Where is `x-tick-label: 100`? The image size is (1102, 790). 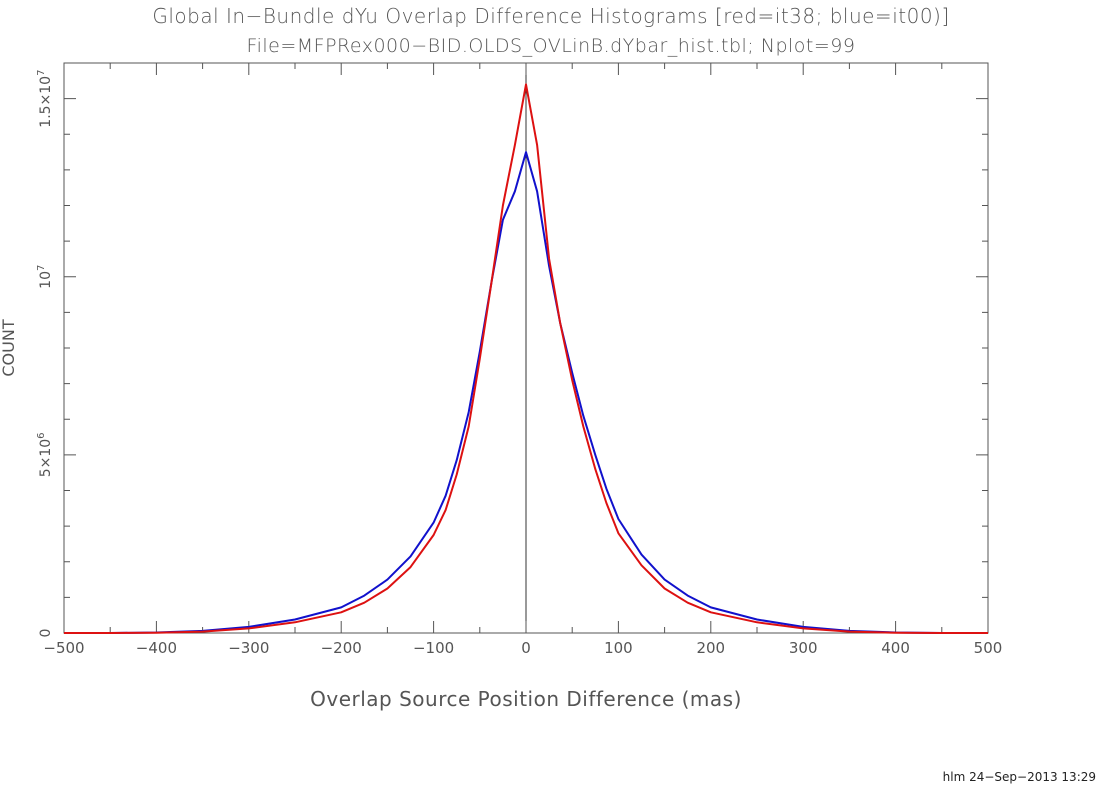 x-tick-label: 100 is located at coordinates (618, 648).